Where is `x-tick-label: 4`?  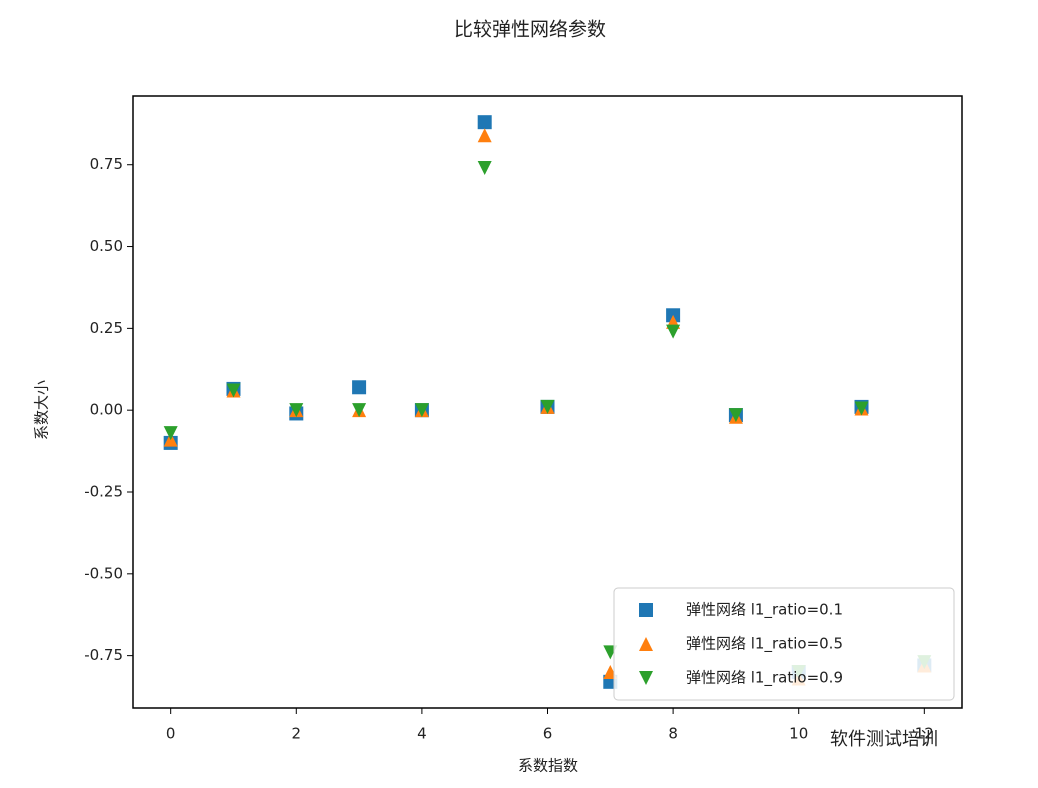
x-tick-label: 4 is located at coordinates (422, 734).